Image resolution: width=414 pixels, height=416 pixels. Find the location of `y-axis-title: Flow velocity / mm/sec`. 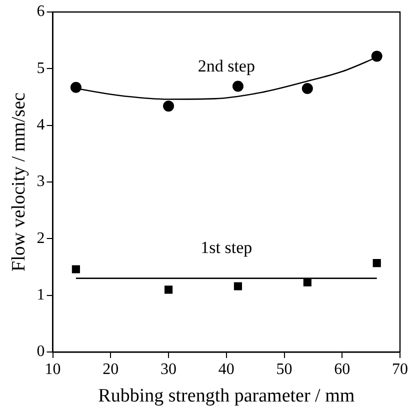

y-axis-title: Flow velocity / mm/sec is located at coordinates (19, 182).